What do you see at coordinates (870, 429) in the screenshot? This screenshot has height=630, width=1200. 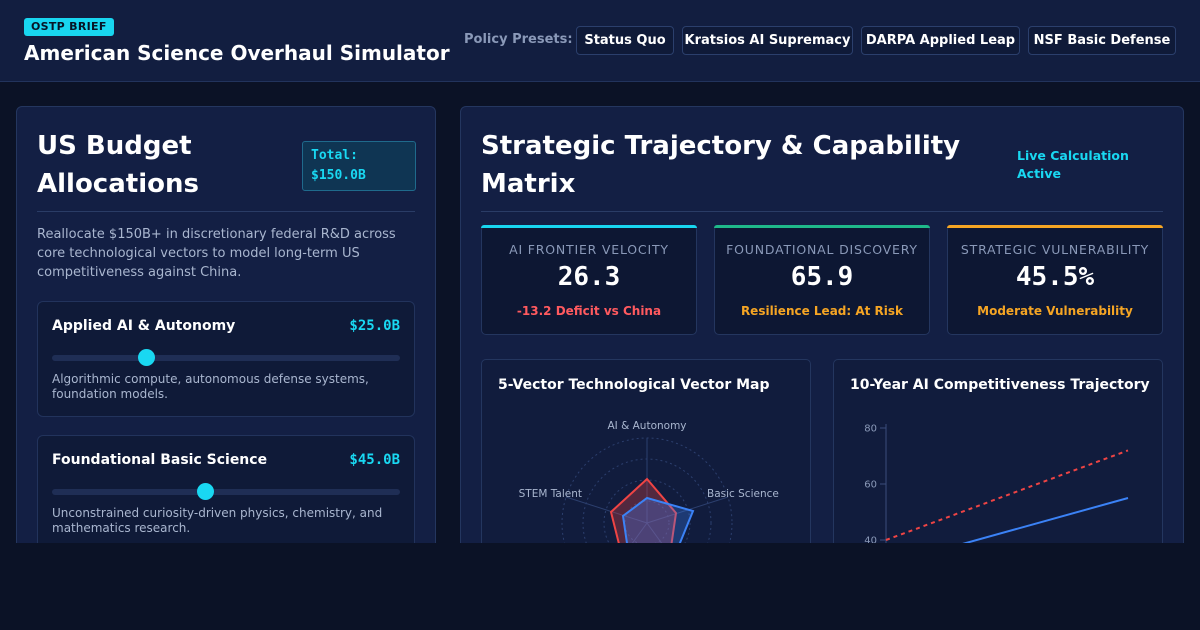 I see `y-tick-label: 80` at bounding box center [870, 429].